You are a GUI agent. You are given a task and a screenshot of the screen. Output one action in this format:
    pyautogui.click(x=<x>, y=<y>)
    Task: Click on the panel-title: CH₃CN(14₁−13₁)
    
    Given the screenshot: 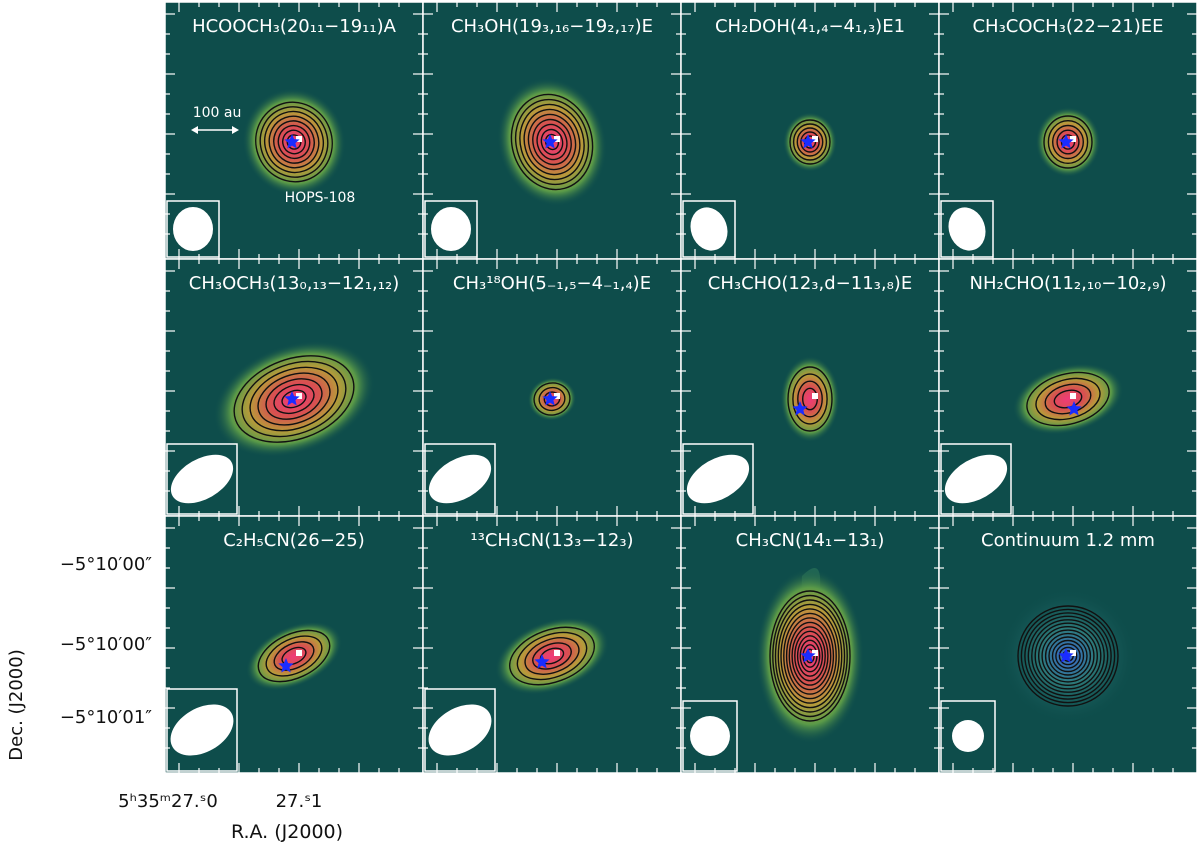 What is the action you would take?
    pyautogui.click(x=810, y=540)
    